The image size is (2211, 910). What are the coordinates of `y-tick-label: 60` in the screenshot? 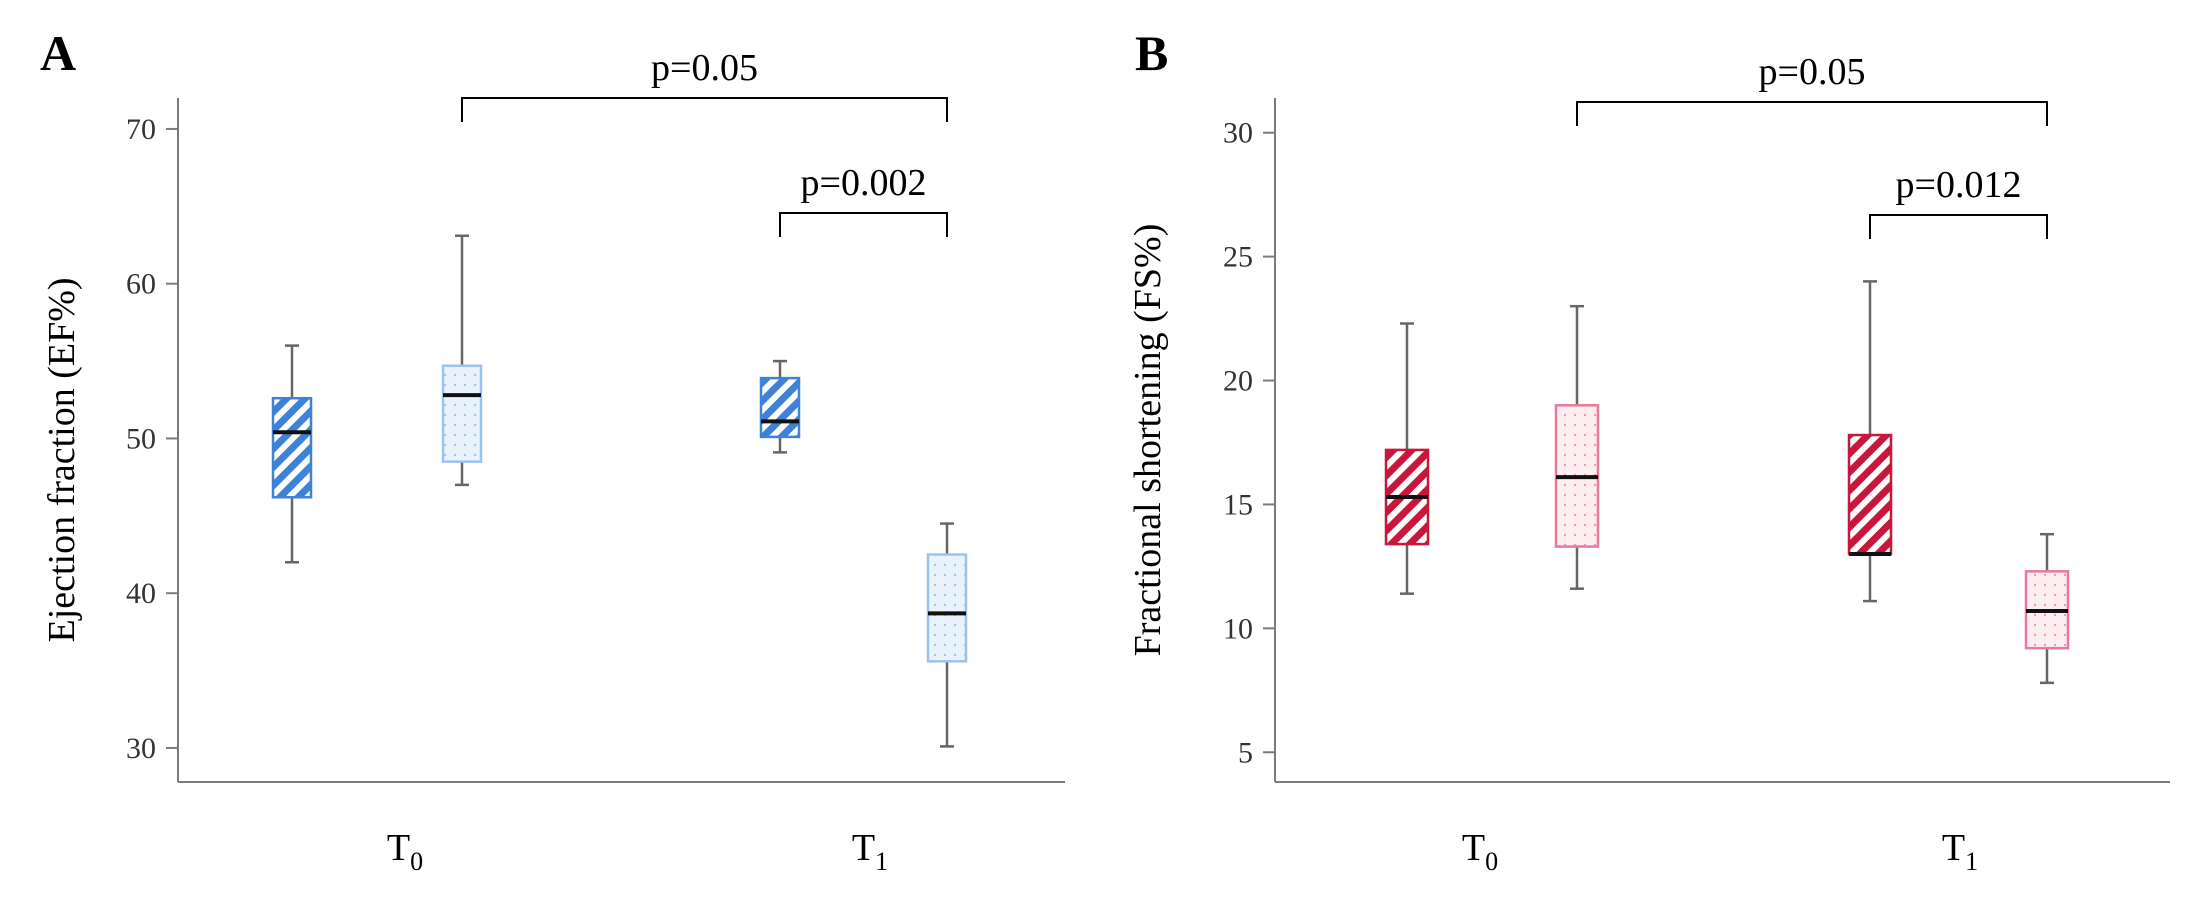 It's located at (141, 284).